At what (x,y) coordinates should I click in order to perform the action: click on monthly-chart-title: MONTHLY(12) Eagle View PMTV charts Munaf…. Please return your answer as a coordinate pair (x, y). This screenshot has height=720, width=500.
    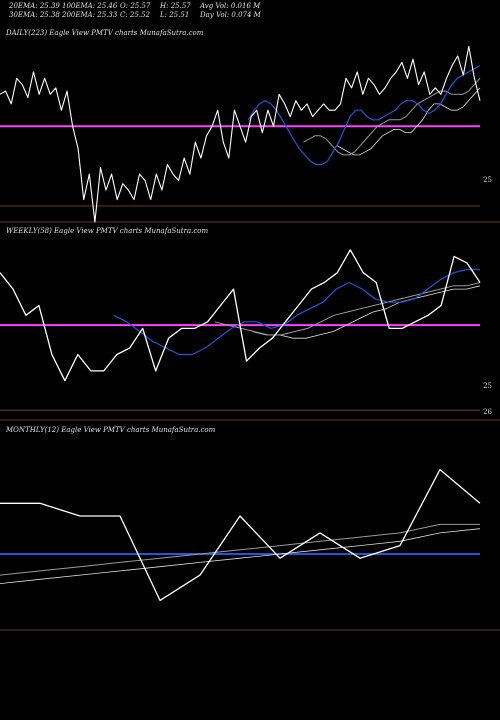
    Looking at the image, I should click on (111, 430).